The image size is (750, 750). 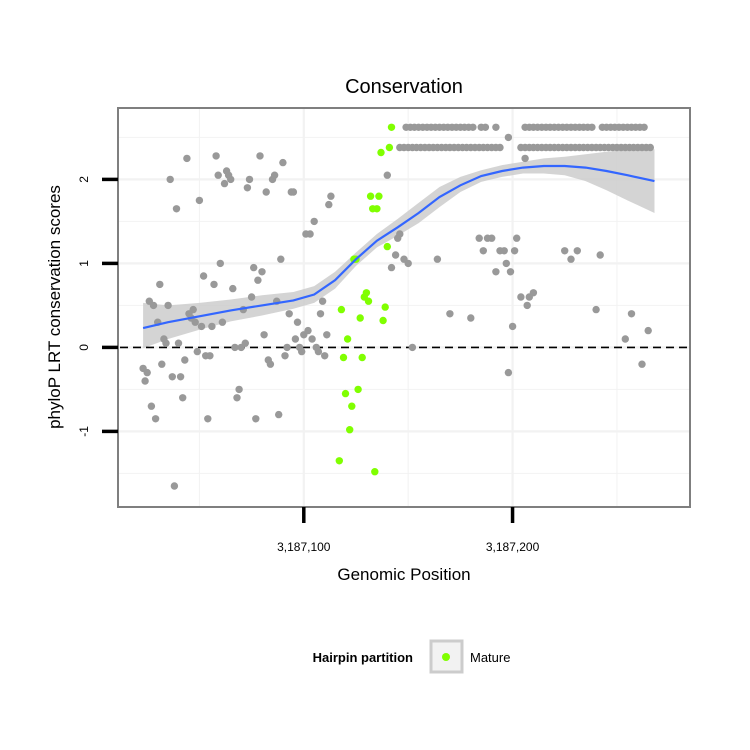 I want to click on y-axis-title: phyloP LRT conservation scores, so click(x=54, y=307).